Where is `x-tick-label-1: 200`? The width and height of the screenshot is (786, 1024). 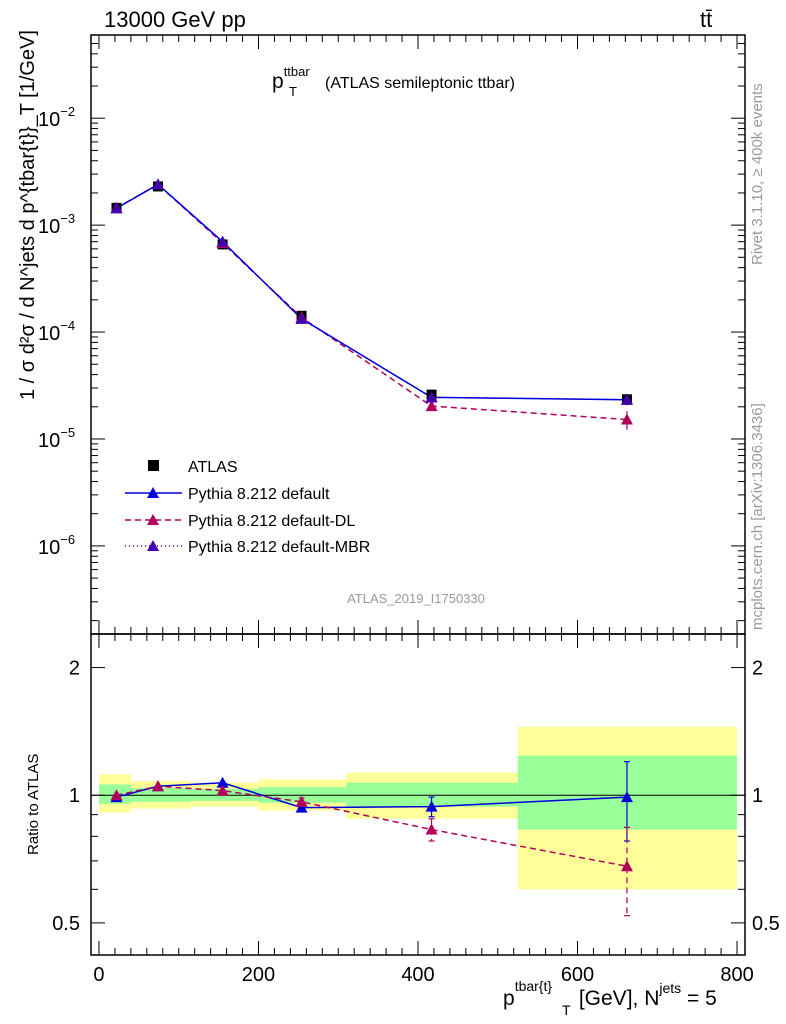
x-tick-label-1: 200 is located at coordinates (258, 975).